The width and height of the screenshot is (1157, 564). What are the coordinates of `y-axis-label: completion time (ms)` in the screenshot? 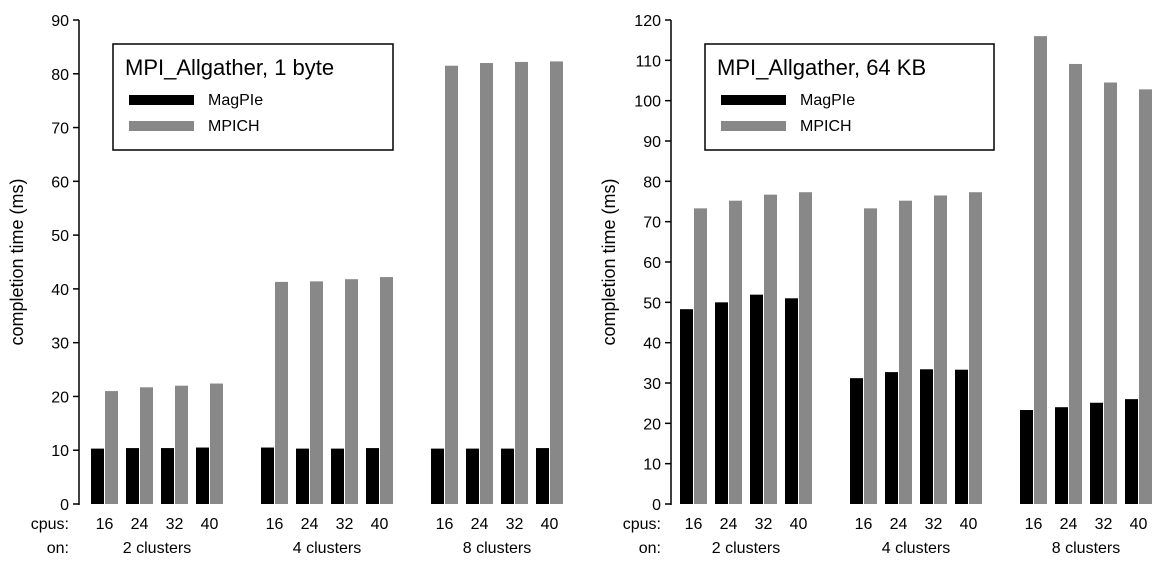 It's located at (609, 261).